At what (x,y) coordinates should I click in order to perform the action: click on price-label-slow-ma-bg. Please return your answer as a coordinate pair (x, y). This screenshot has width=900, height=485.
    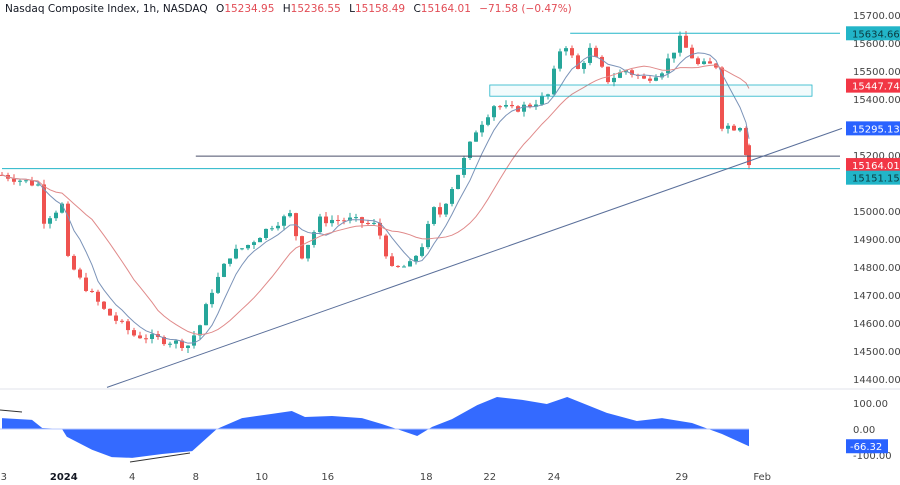
    Looking at the image, I should click on (873, 85).